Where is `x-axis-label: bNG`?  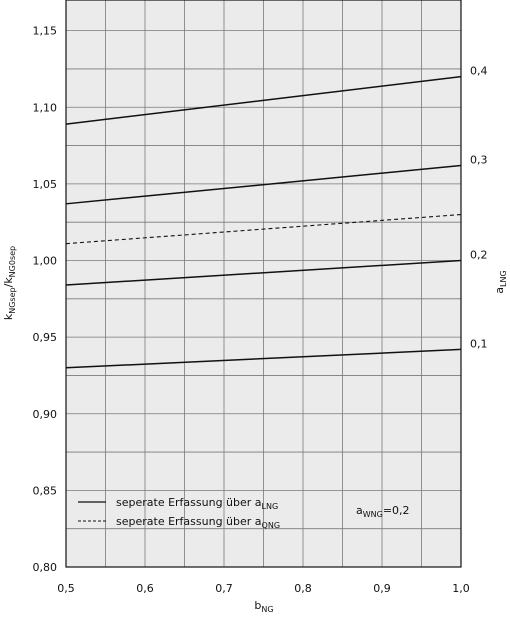 x-axis-label: bNG is located at coordinates (263, 606).